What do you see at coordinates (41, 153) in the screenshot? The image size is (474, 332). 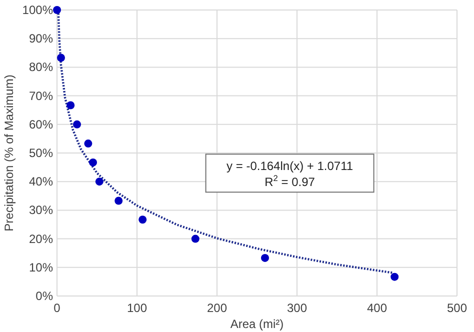 I see `y-tick-label: 50%` at bounding box center [41, 153].